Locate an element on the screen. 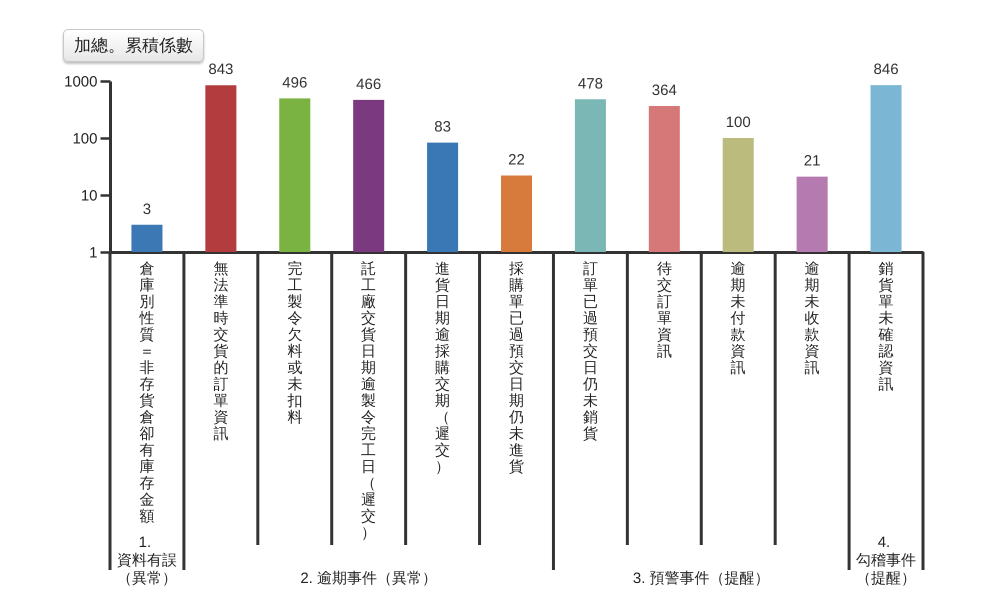 This screenshot has height=600, width=1000. data-label: 364 is located at coordinates (664, 91).